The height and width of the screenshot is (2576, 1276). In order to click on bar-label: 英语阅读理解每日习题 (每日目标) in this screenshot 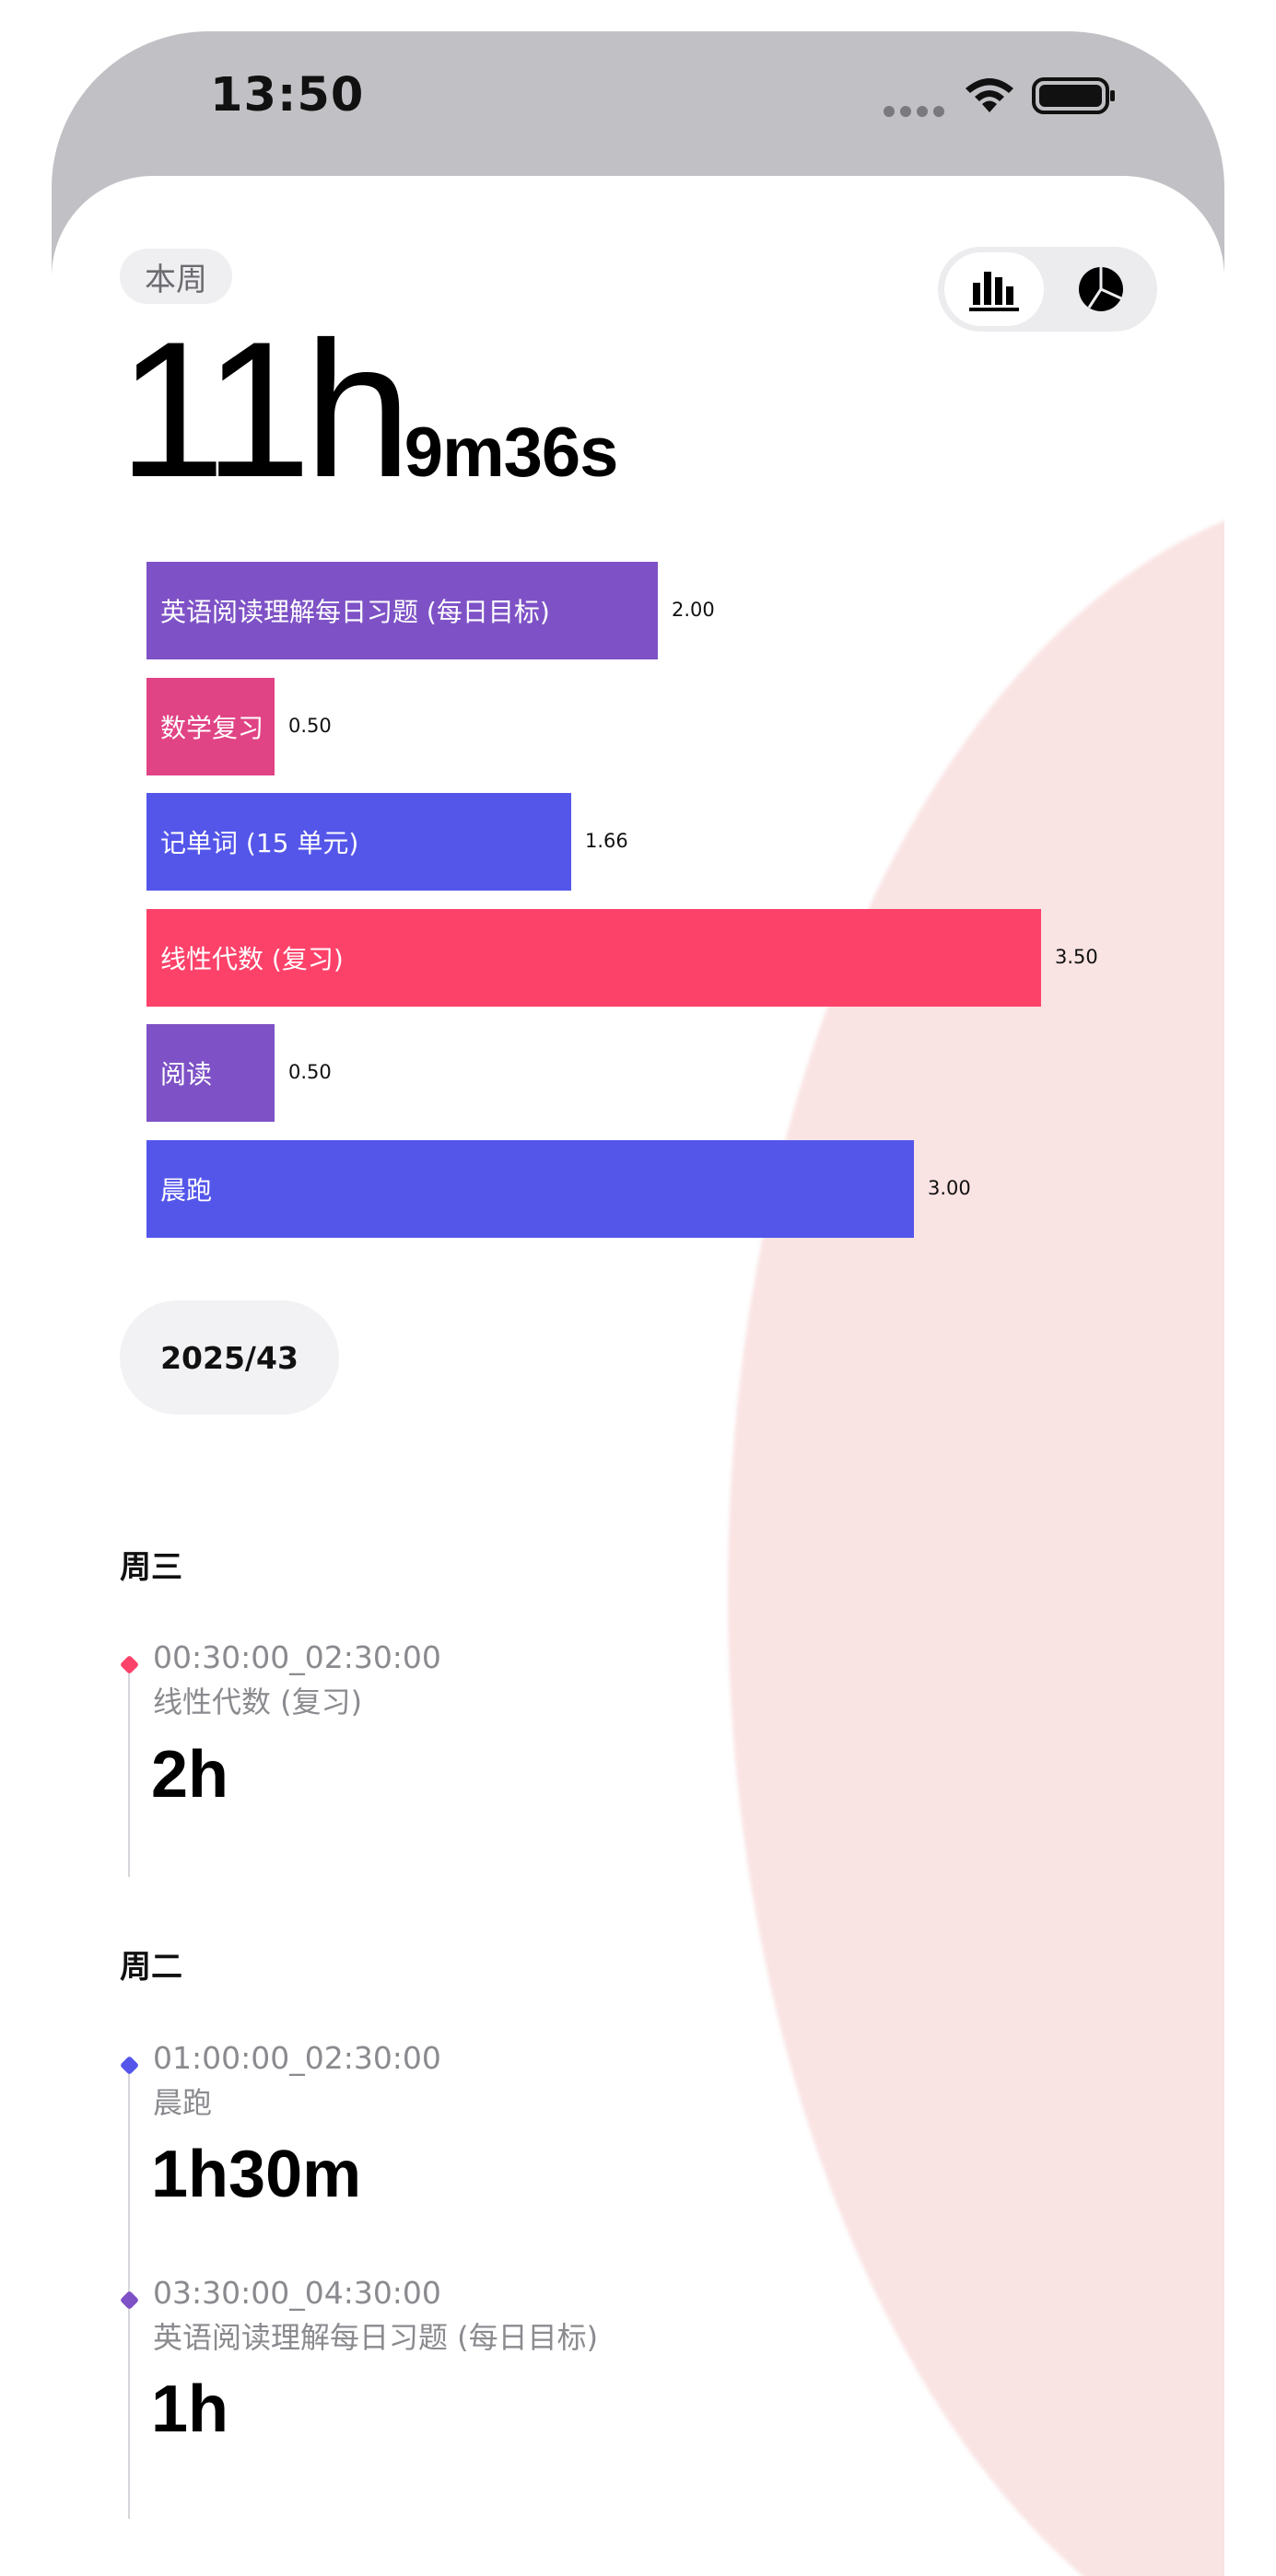, I will do `click(355, 612)`.